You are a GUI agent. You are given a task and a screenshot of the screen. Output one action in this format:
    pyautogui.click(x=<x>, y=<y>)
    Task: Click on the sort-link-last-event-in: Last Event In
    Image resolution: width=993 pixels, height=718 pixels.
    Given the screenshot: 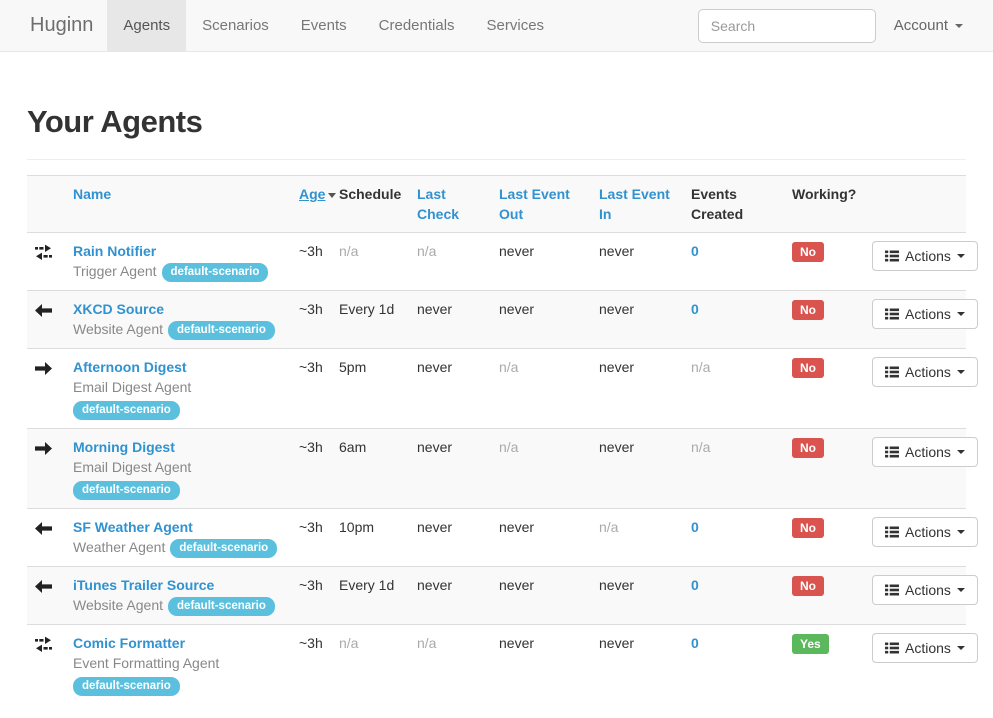 What is the action you would take?
    pyautogui.click(x=634, y=204)
    